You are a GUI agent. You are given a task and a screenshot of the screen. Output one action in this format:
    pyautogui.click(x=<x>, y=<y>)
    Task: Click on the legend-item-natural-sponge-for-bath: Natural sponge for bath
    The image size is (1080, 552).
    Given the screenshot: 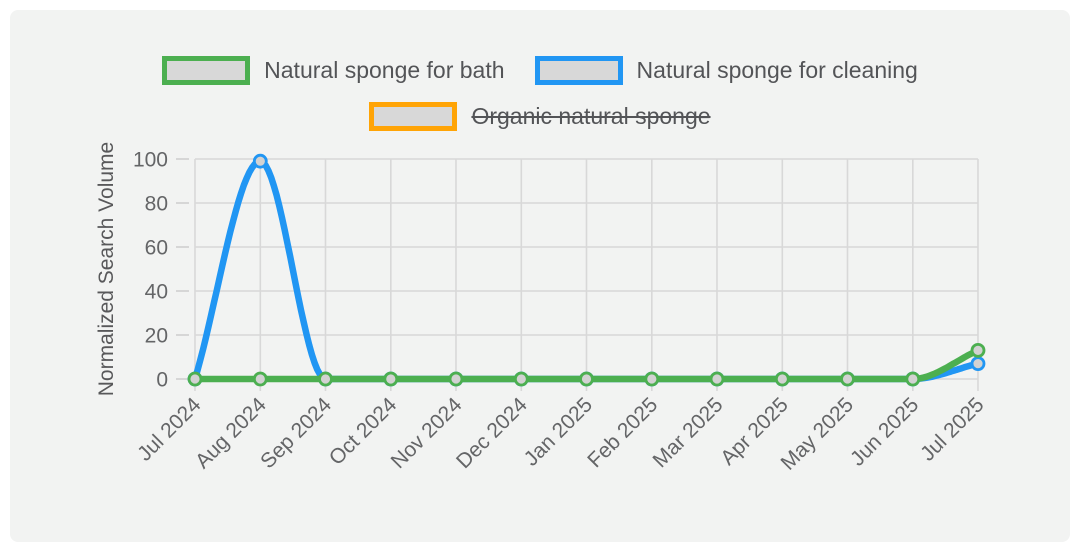 What is the action you would take?
    pyautogui.click(x=333, y=70)
    